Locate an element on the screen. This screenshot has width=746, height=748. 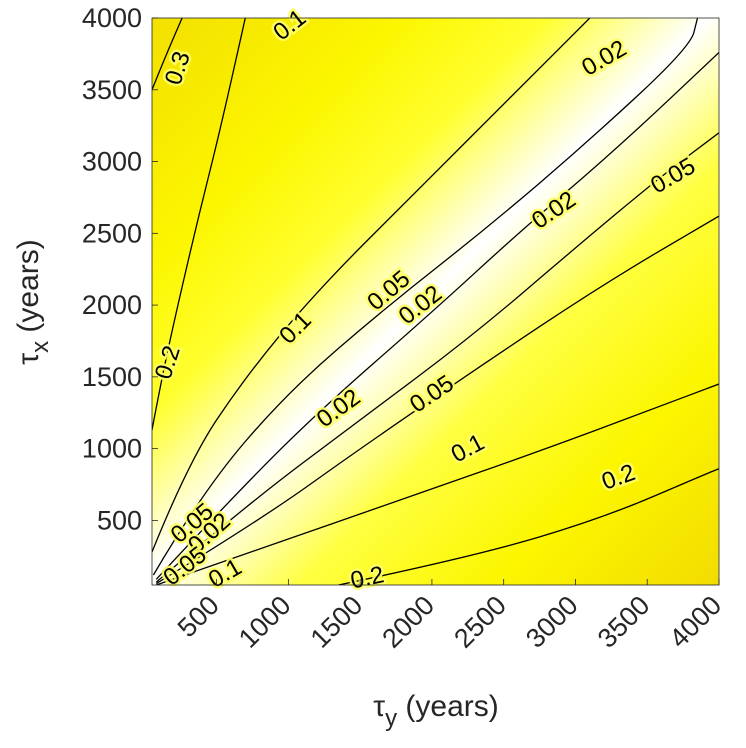
contour-label-text: 0.2 is located at coordinates (367, 577).